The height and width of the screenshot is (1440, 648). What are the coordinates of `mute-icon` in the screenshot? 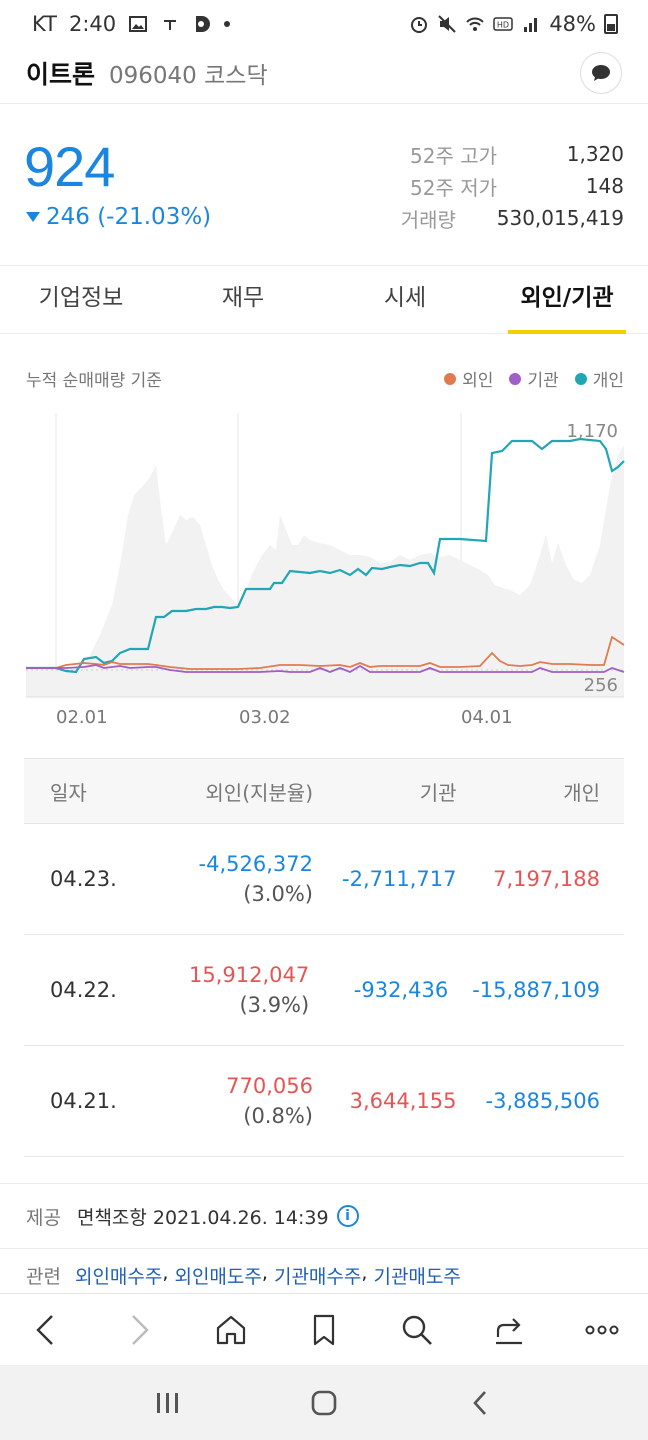 It's located at (447, 24).